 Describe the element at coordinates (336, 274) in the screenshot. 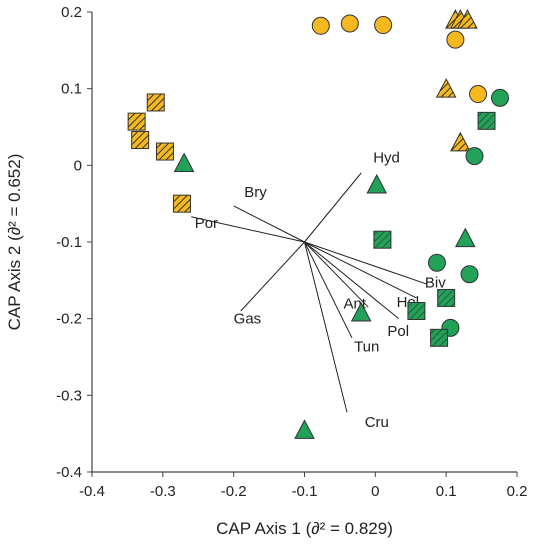

I see `vector-ant` at that location.